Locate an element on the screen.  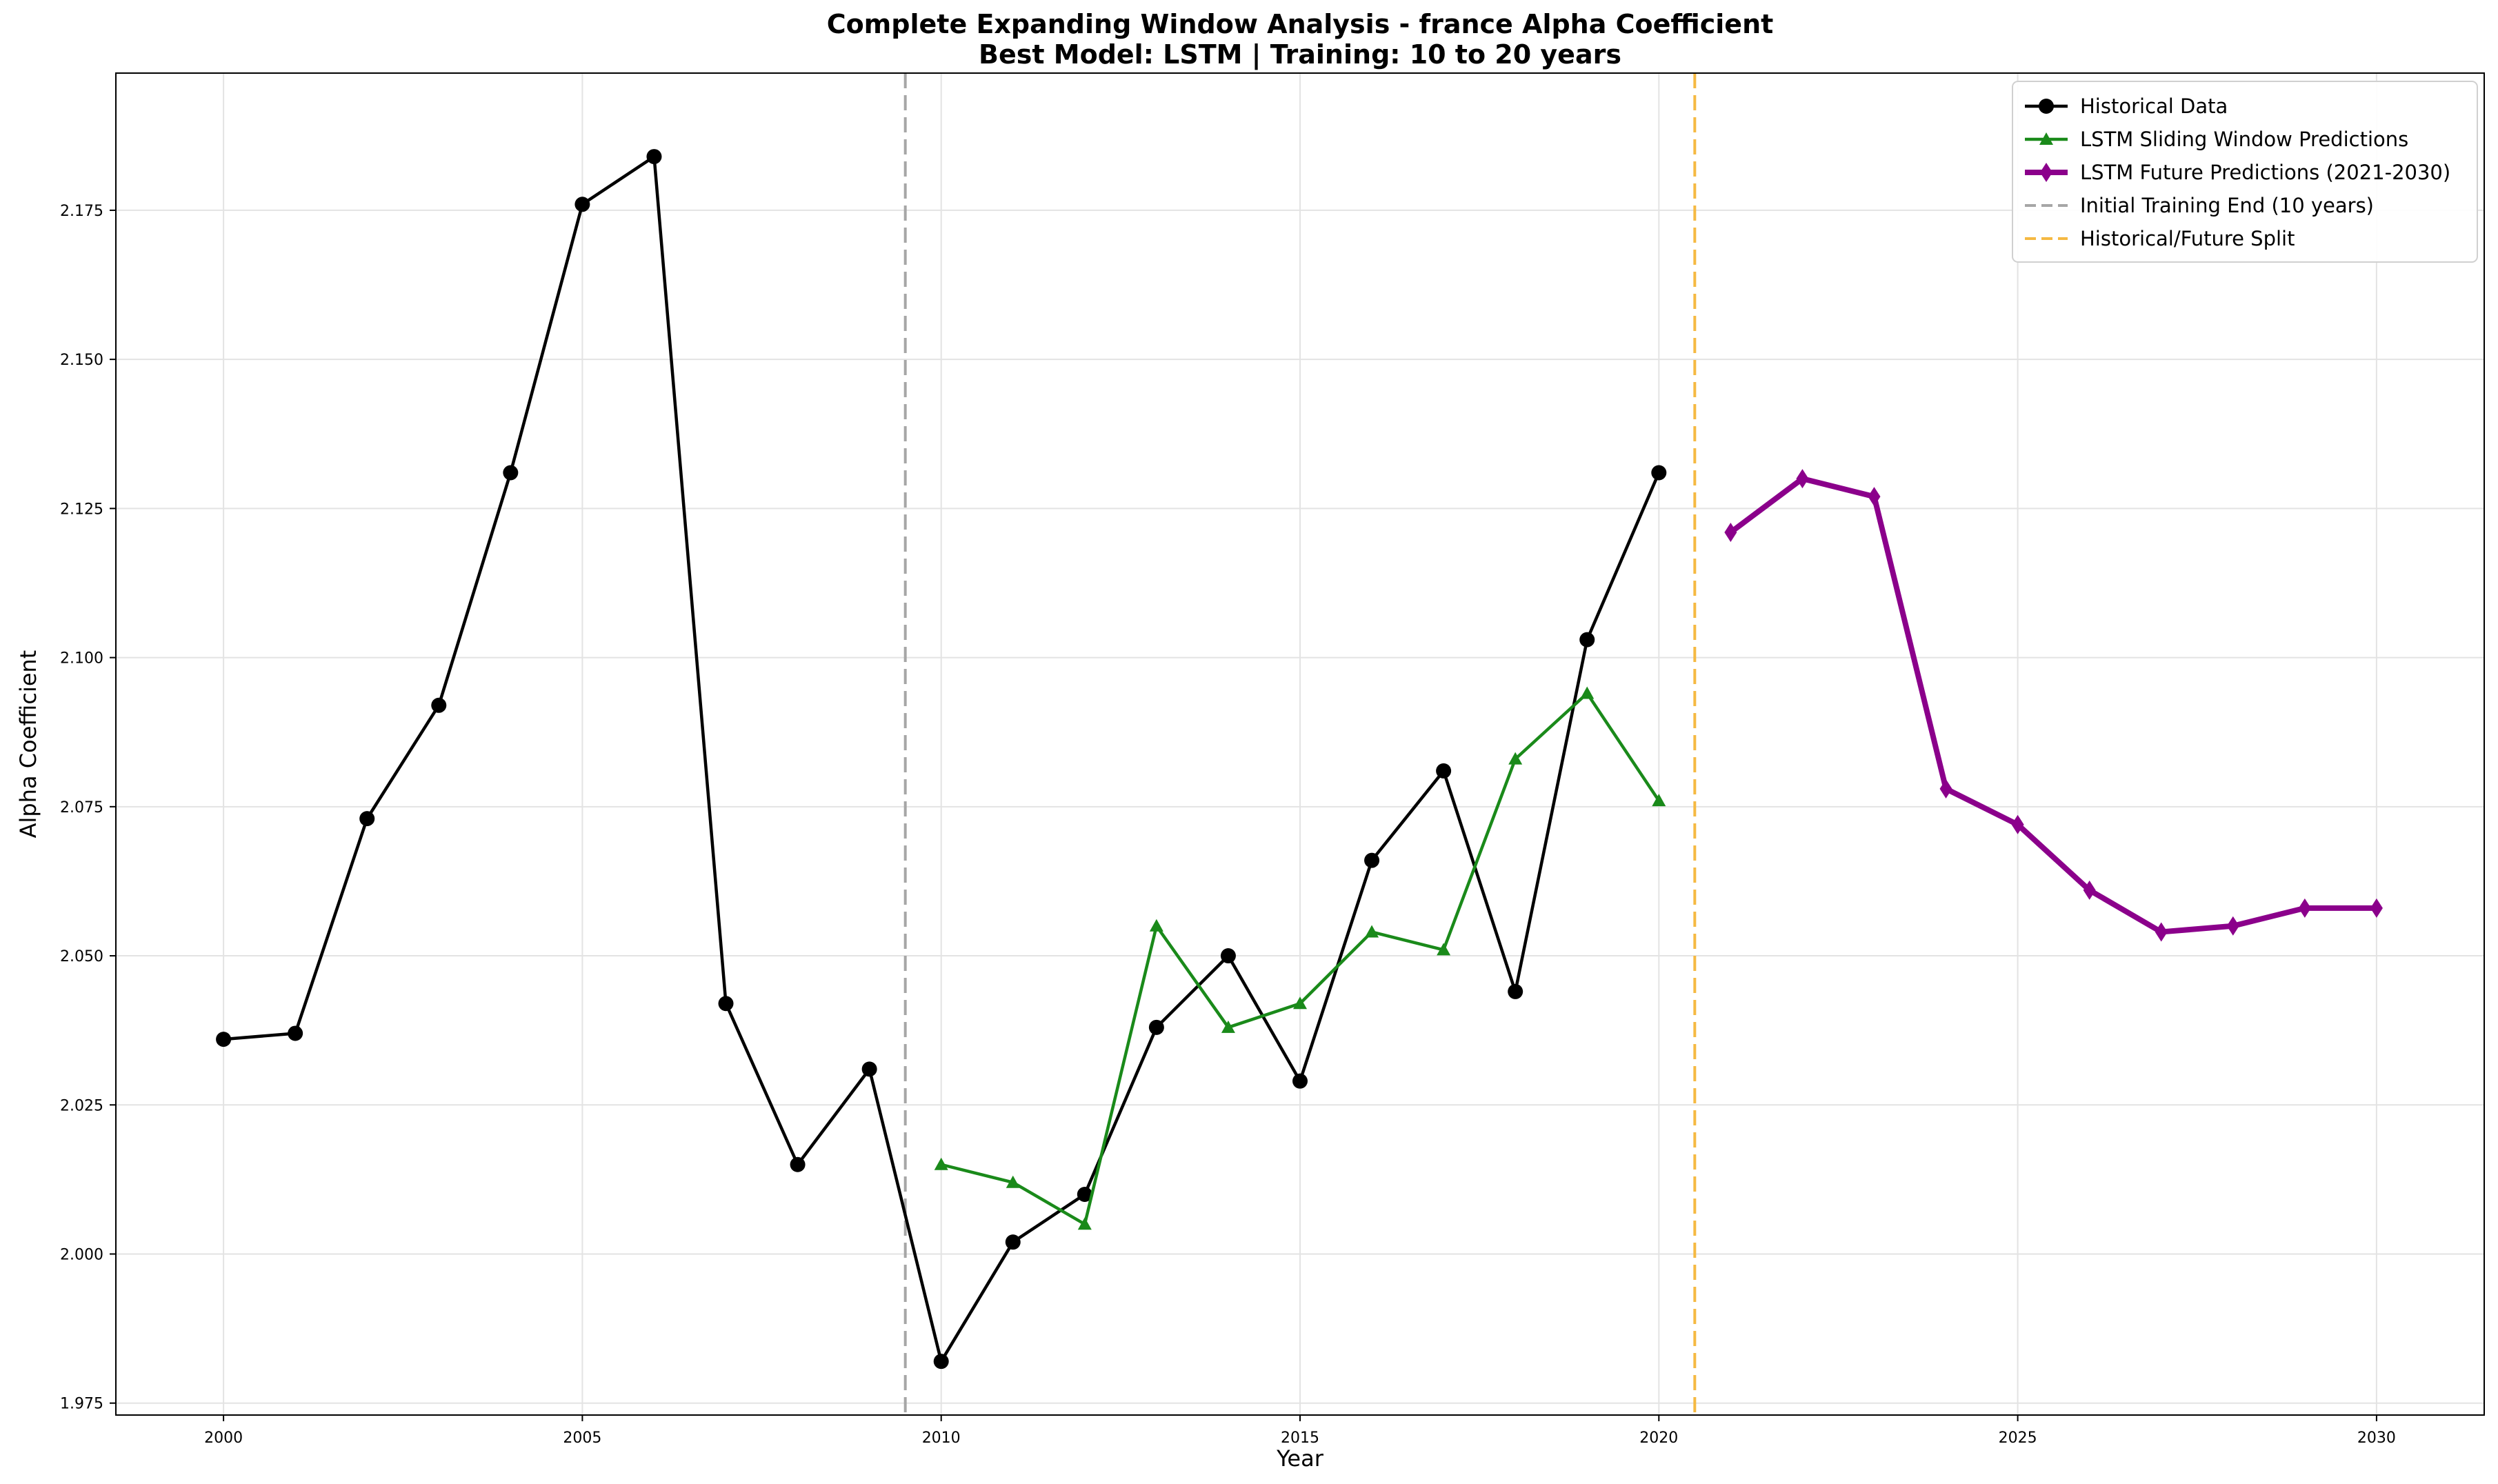
legend-item: Initial Training End (10 years) is located at coordinates (2200, 206).